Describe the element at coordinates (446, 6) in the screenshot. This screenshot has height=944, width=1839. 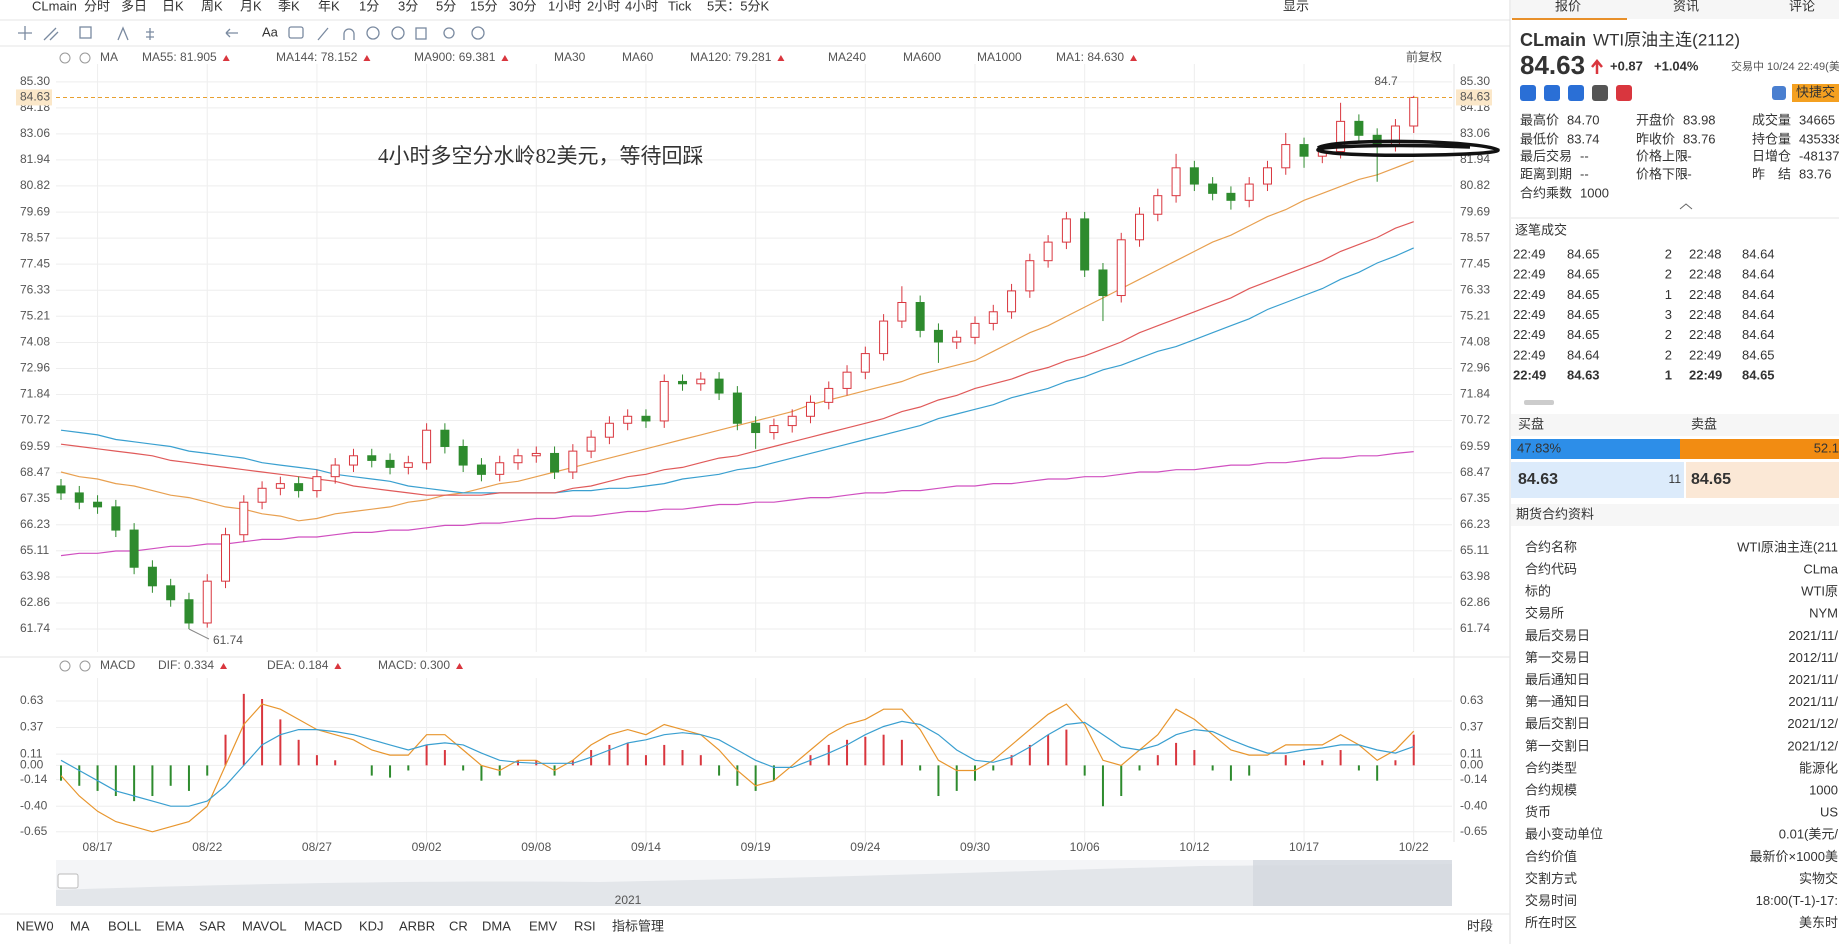
I see `period-tab: 5分` at that location.